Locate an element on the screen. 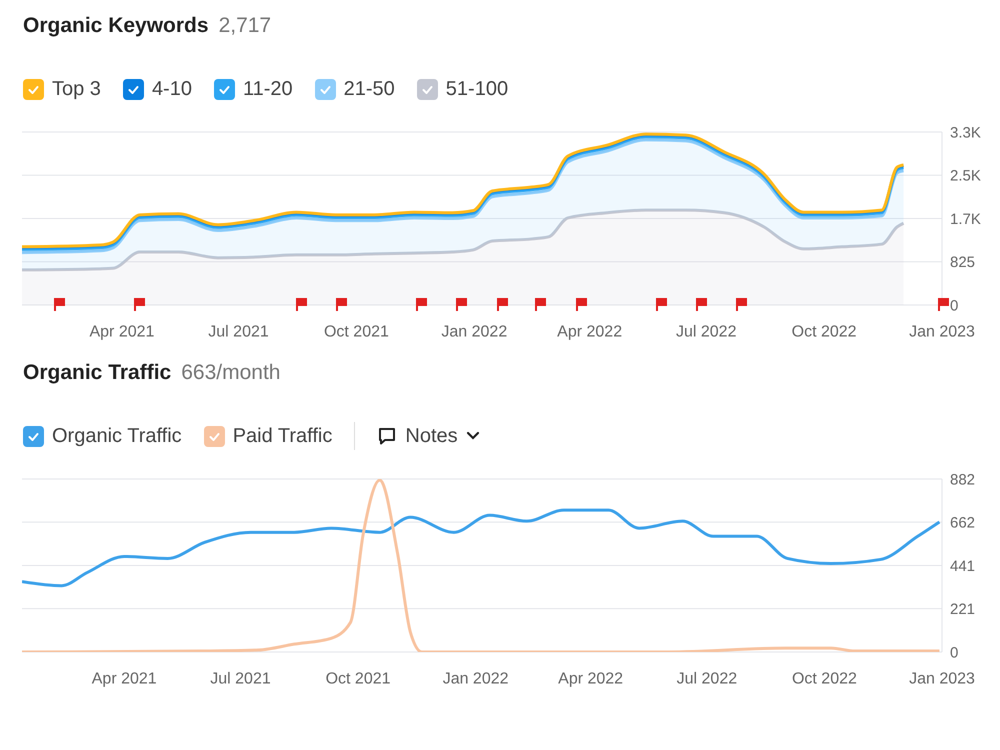  legend-label: 11-20 is located at coordinates (267, 89).